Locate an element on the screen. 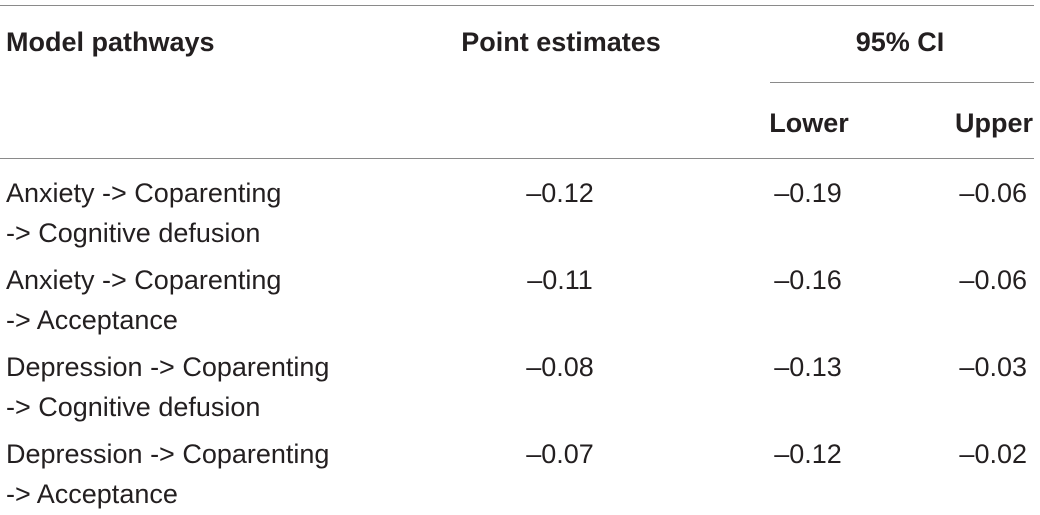 Image resolution: width=1040 pixels, height=515 pixels. point-estimate: –0.12 is located at coordinates (560, 193).